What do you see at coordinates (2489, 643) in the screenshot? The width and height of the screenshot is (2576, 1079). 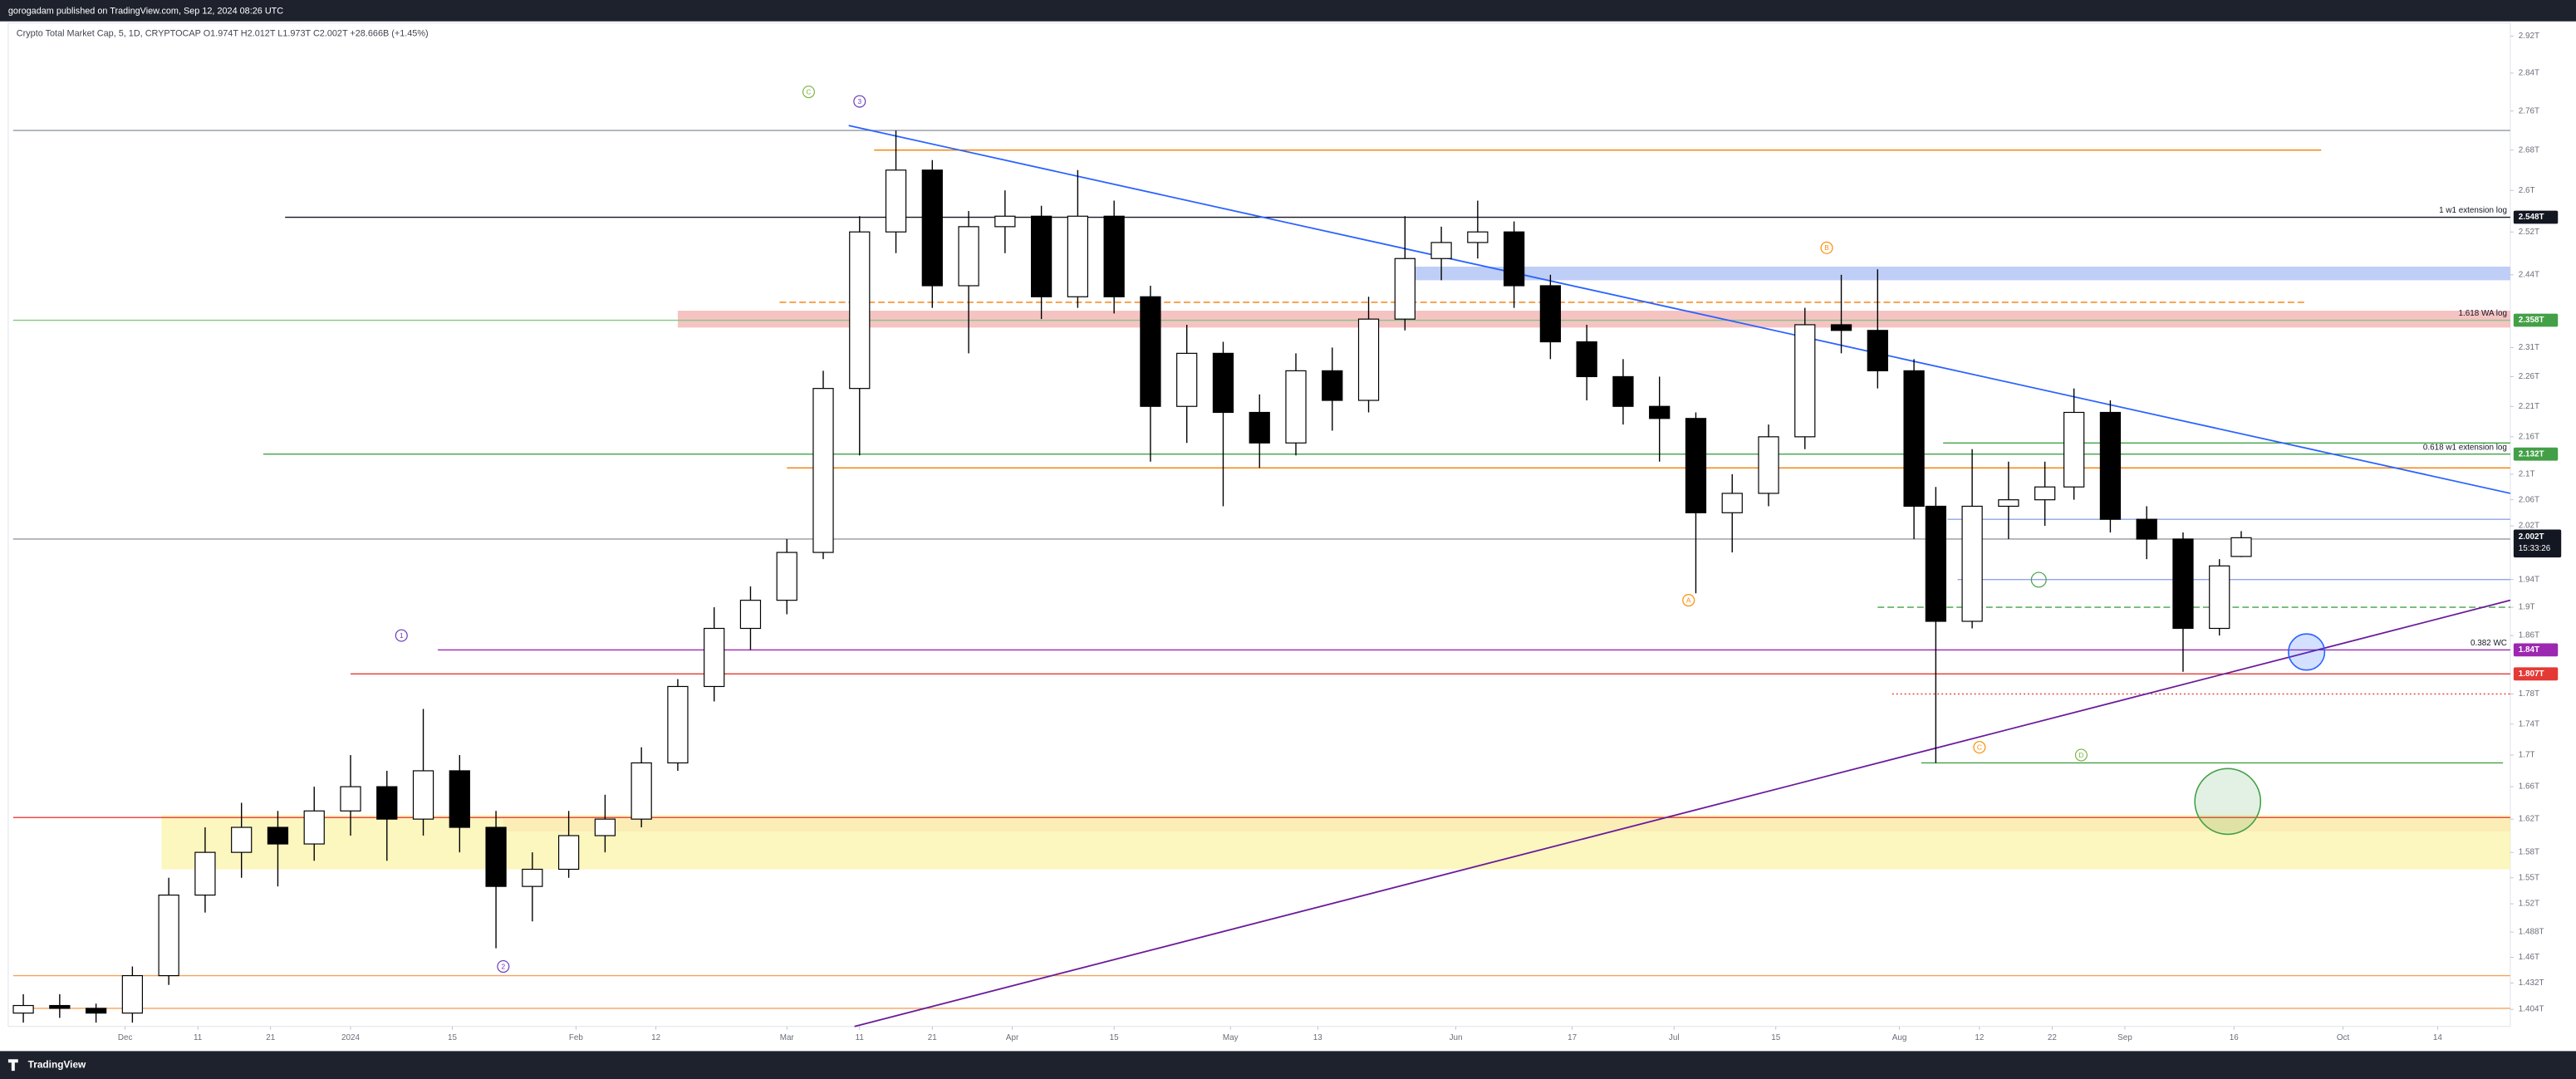 I see `level-label: 0.382 WC` at bounding box center [2489, 643].